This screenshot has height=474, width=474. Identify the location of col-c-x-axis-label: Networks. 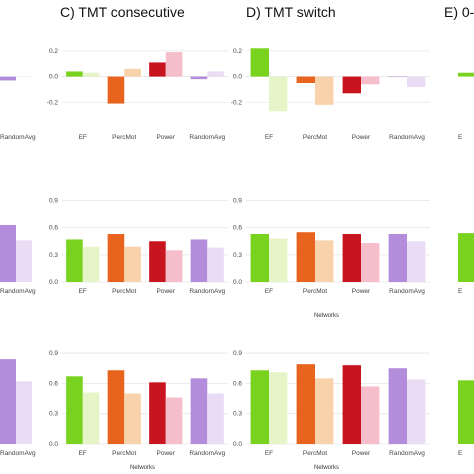
(143, 468).